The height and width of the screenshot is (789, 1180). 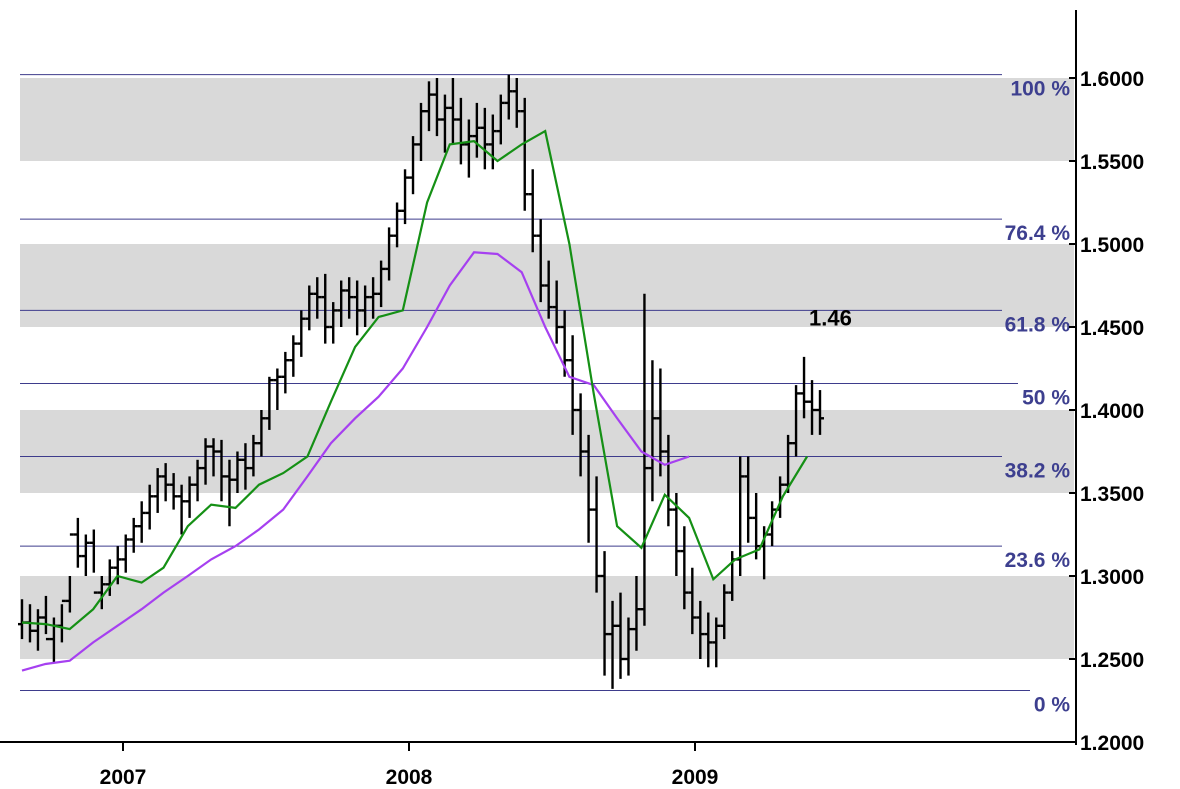 I want to click on fibonacci-labels: 100 % 76.4 % 61.8 % 50 % 38.2 % 23.6 % 0 %, so click(x=1038, y=397).